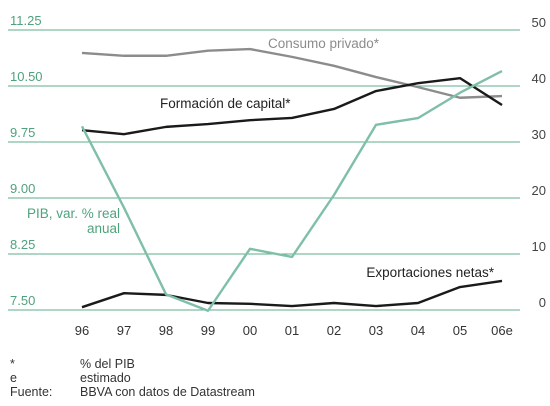 The width and height of the screenshot is (550, 406). What do you see at coordinates (292, 330) in the screenshot?
I see `x-tick-label: 01` at bounding box center [292, 330].